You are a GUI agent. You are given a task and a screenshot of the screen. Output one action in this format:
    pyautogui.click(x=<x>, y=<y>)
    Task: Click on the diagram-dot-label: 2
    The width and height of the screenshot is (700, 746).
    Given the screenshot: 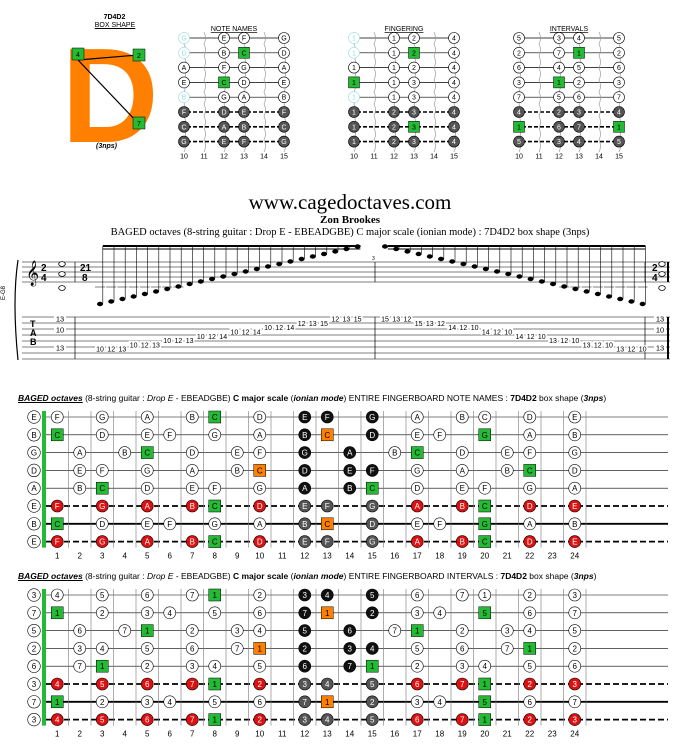 What is the action you would take?
    pyautogui.click(x=519, y=53)
    